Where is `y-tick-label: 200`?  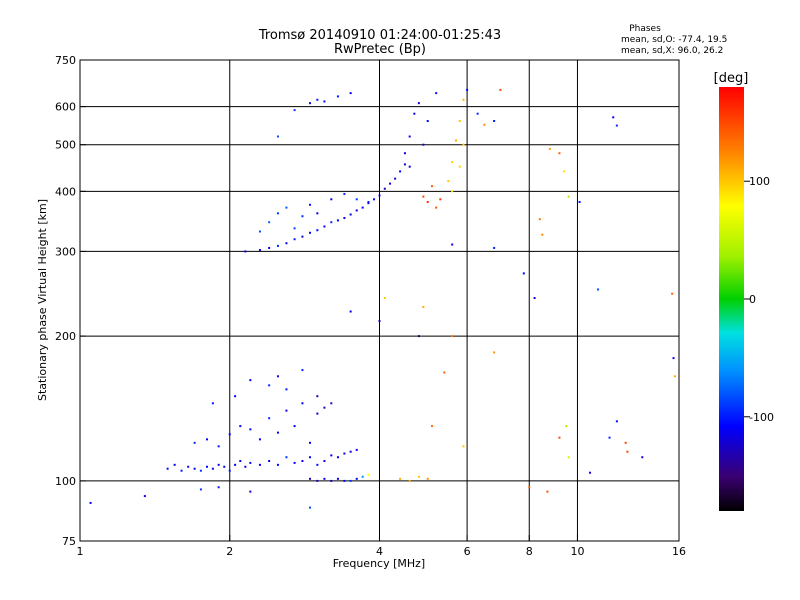
y-tick-label: 200 is located at coordinates (65, 336).